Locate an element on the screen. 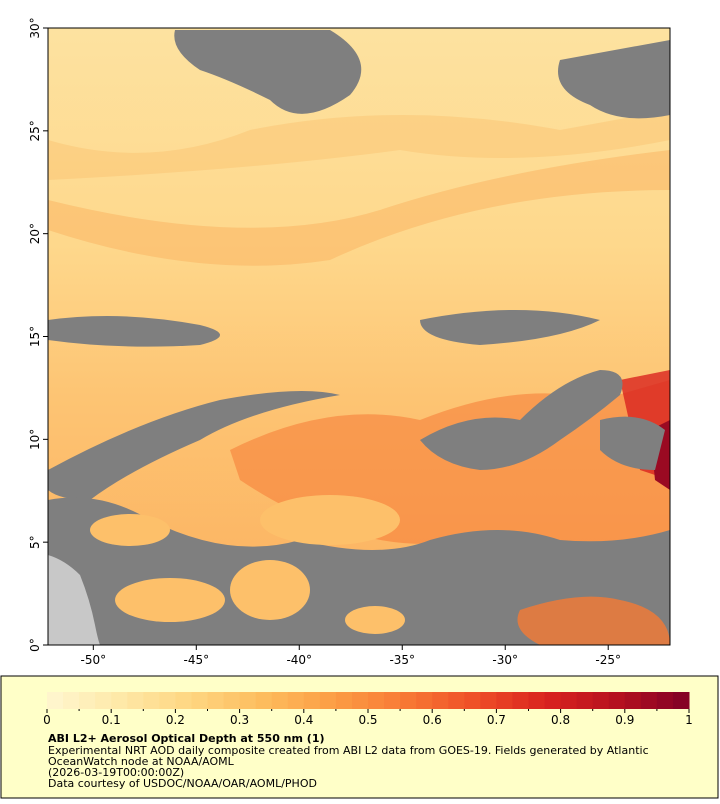 This screenshot has height=804, width=720. colorbar-tick-label: 0.2 is located at coordinates (175, 720).